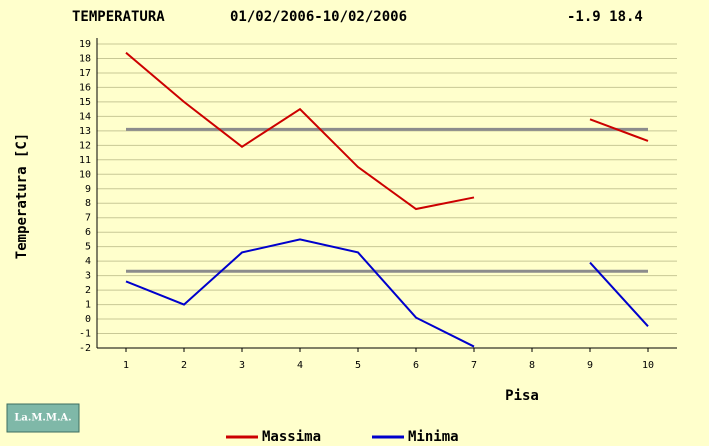 This screenshot has width=709, height=446. I want to click on y-tick-label: 10, so click(85, 174).